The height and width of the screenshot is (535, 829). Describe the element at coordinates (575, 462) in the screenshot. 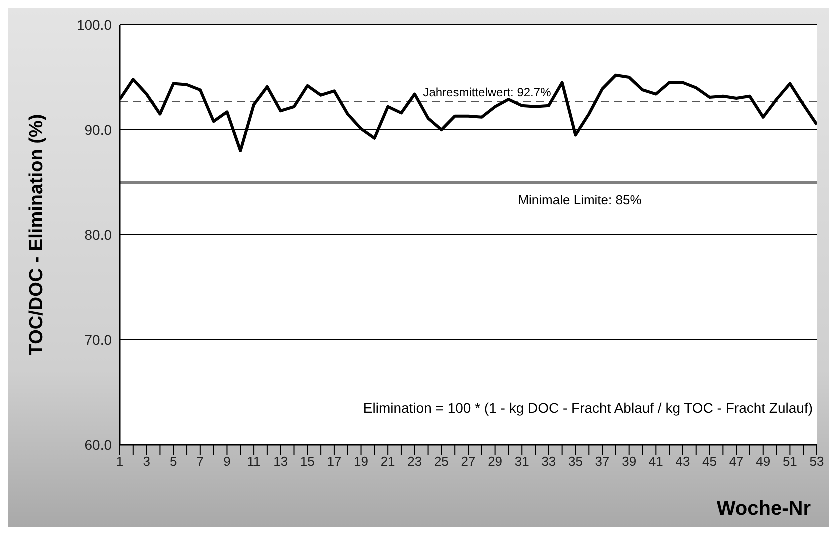

I see `x-tick-label: 35` at that location.